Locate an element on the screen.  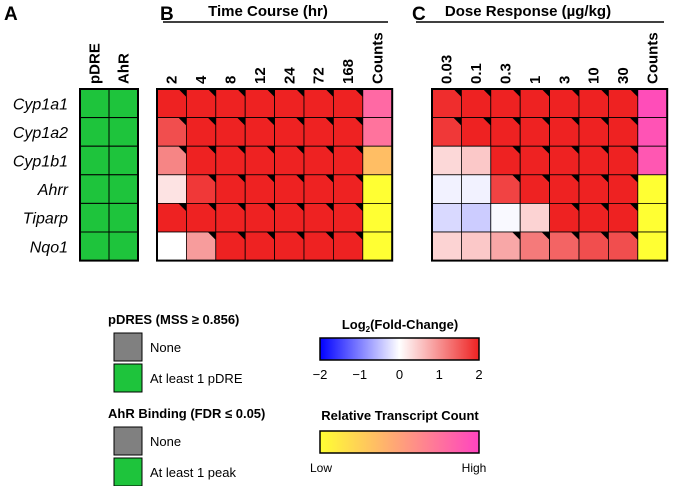
column-label: 0.1 is located at coordinates (476, 73).